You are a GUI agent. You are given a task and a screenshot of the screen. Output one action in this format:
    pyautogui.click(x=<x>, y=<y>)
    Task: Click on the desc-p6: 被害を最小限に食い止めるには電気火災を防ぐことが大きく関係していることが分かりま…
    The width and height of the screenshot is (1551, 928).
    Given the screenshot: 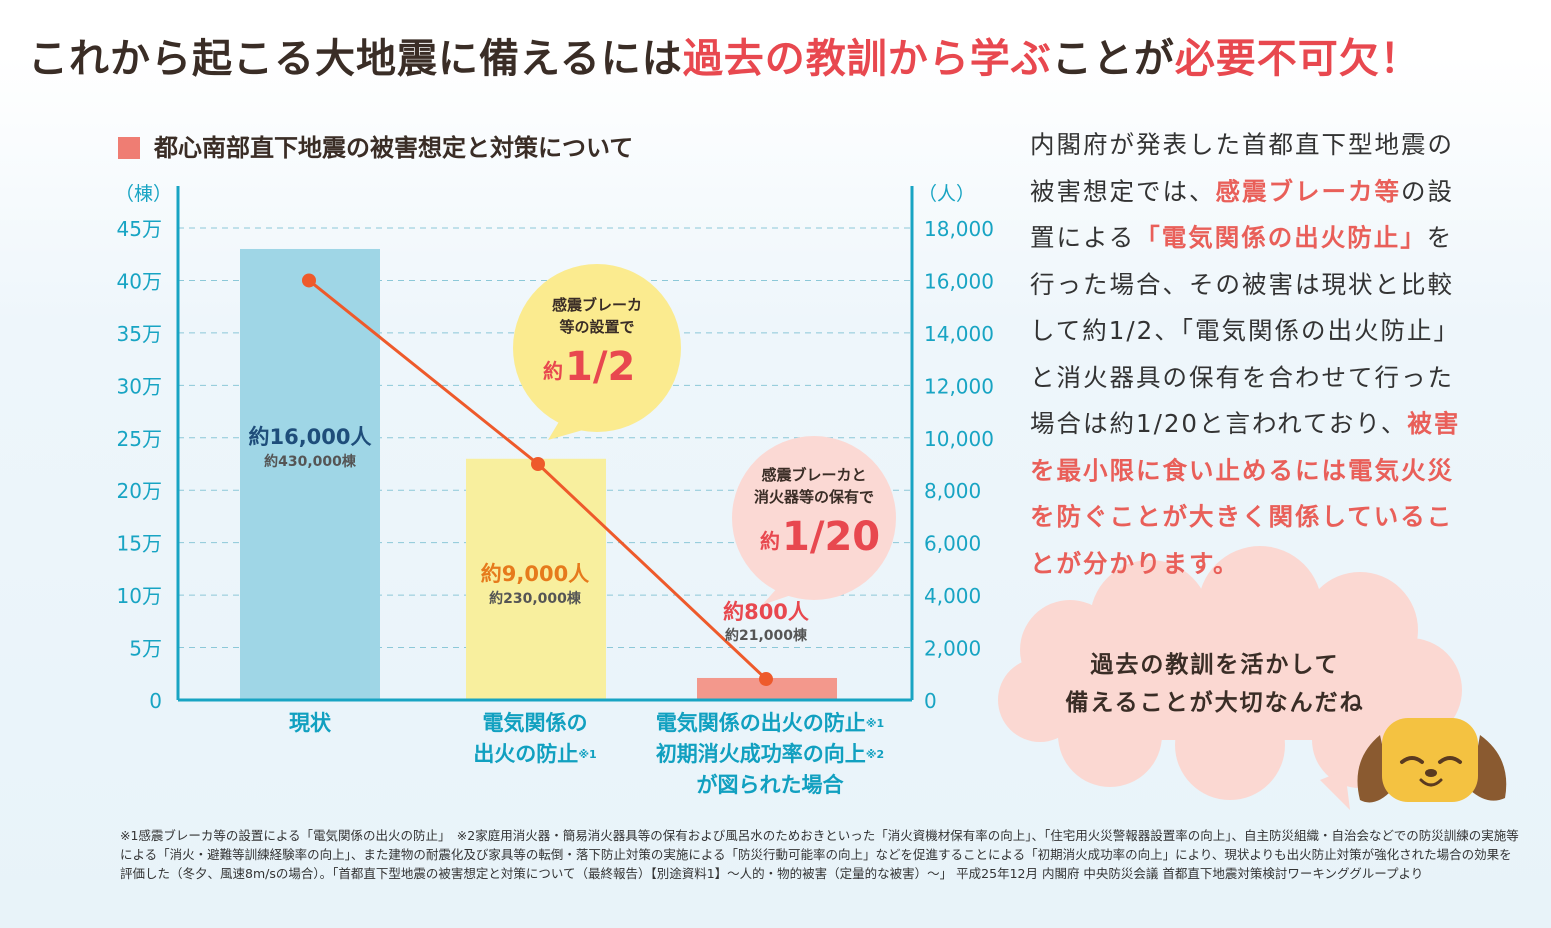 What is the action you would take?
    pyautogui.click(x=1245, y=493)
    